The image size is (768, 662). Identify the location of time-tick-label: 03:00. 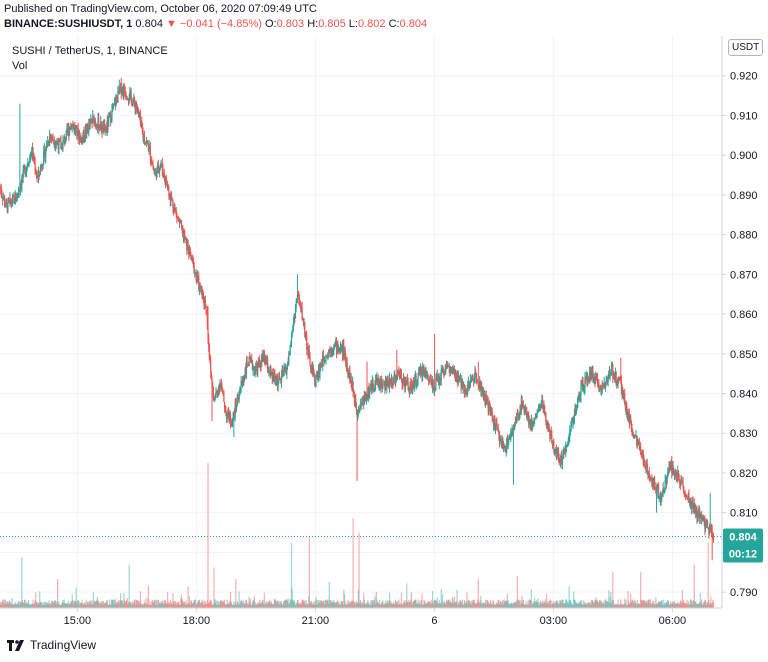
(554, 621).